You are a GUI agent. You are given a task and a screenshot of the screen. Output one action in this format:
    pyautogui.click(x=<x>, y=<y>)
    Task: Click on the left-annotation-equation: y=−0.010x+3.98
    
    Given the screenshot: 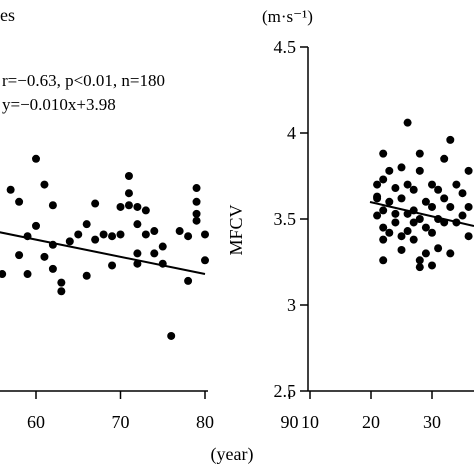 What is the action you would take?
    pyautogui.click(x=59, y=104)
    